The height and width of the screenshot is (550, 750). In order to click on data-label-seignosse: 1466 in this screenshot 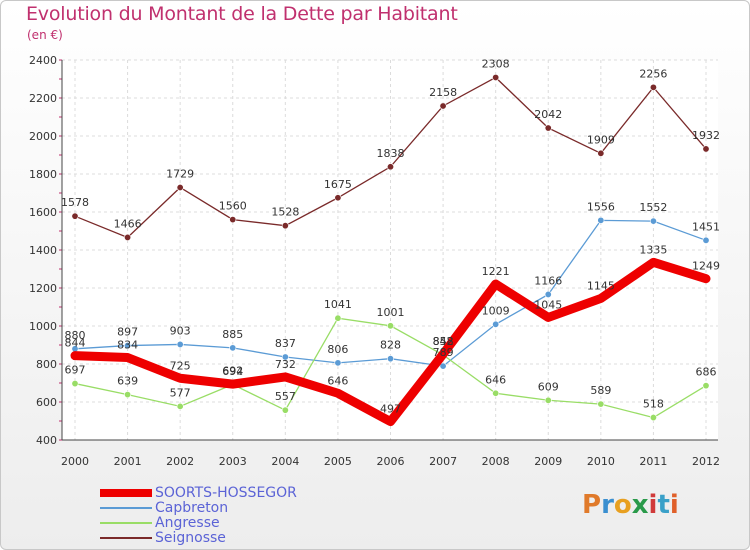, I will do `click(128, 223)`.